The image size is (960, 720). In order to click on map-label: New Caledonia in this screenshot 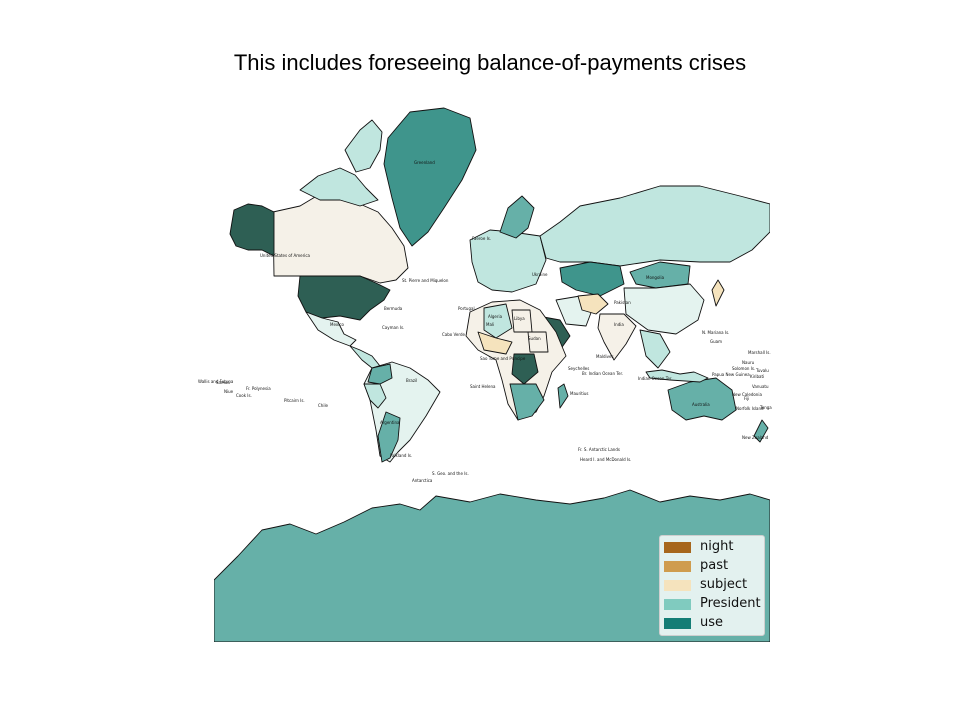, I will do `click(747, 394)`.